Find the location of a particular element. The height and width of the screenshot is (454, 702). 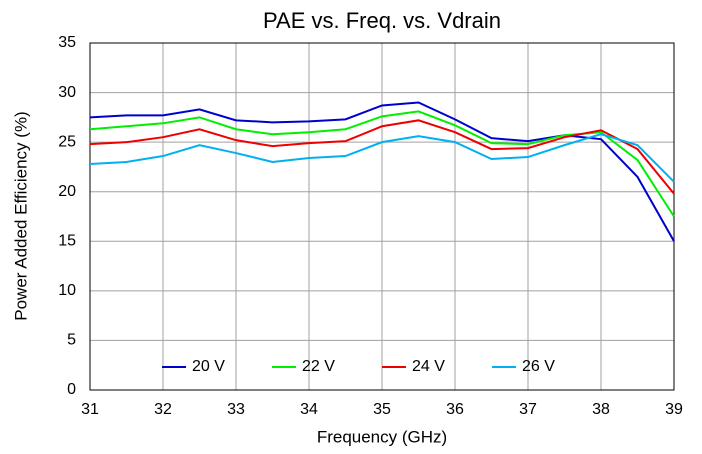

y-tick-label: 10 is located at coordinates (67, 290).